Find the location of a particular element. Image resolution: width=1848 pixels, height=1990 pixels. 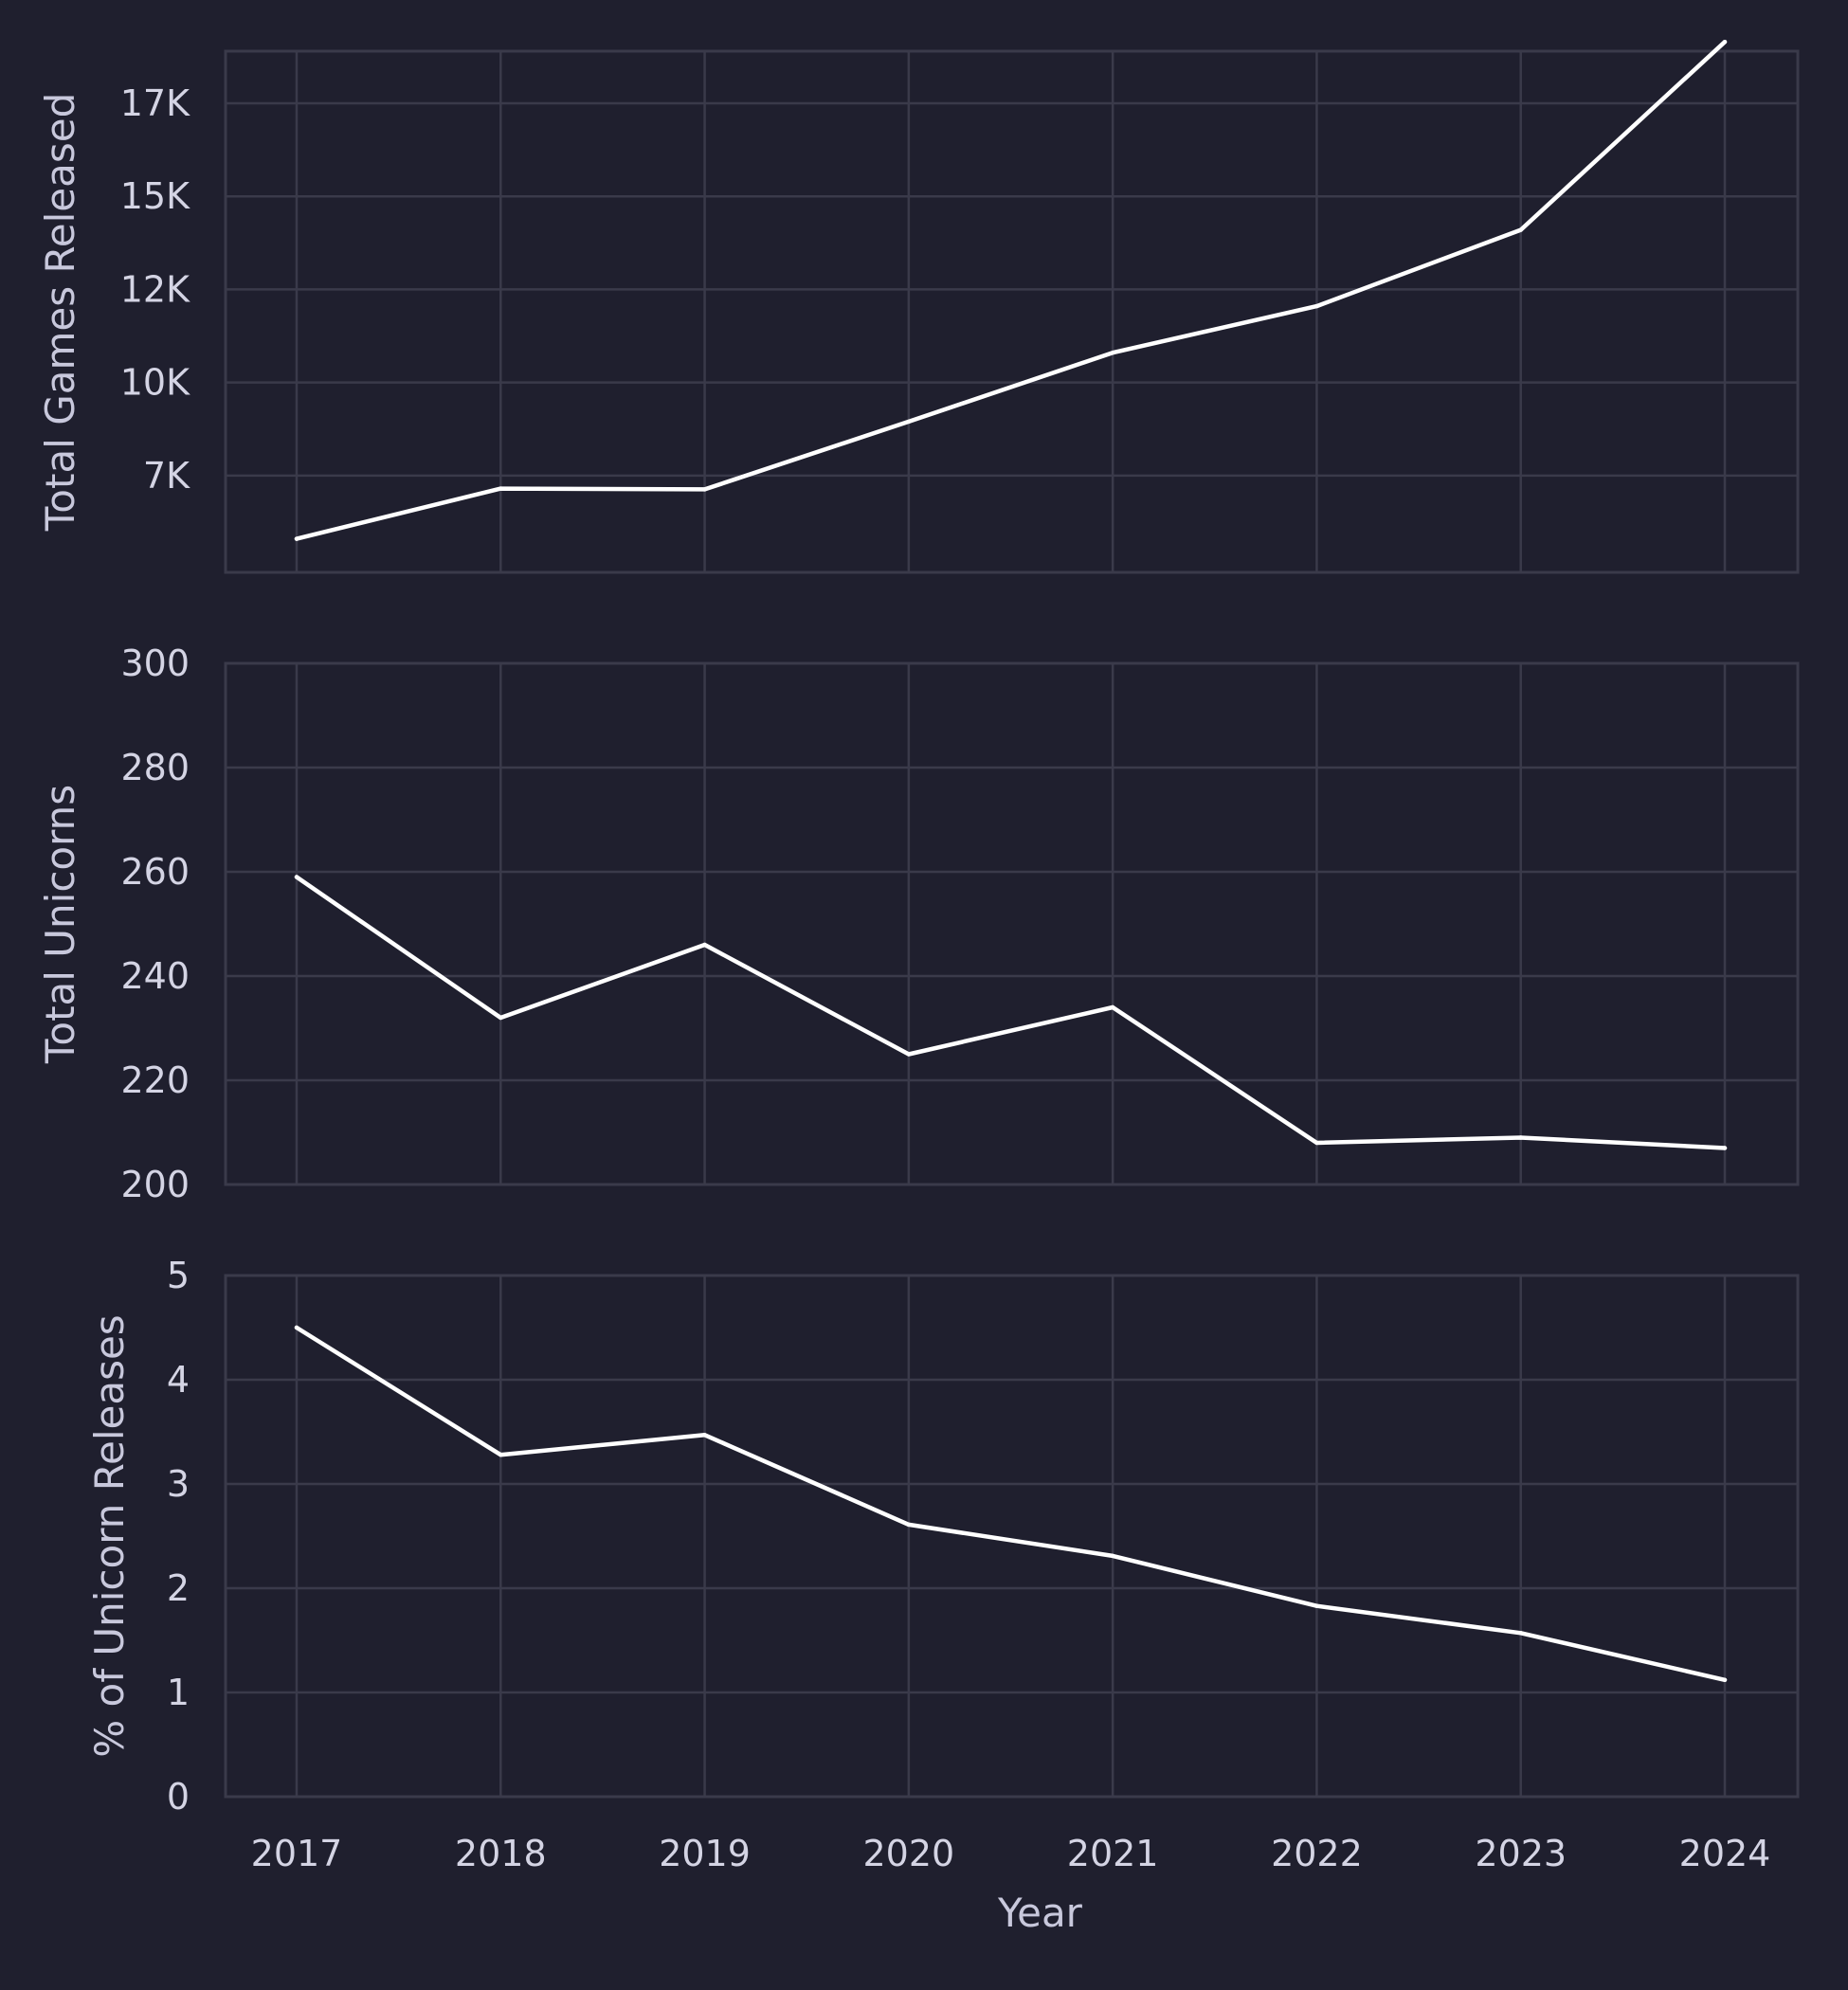

panel-2-point-2022 is located at coordinates (1317, 1143).